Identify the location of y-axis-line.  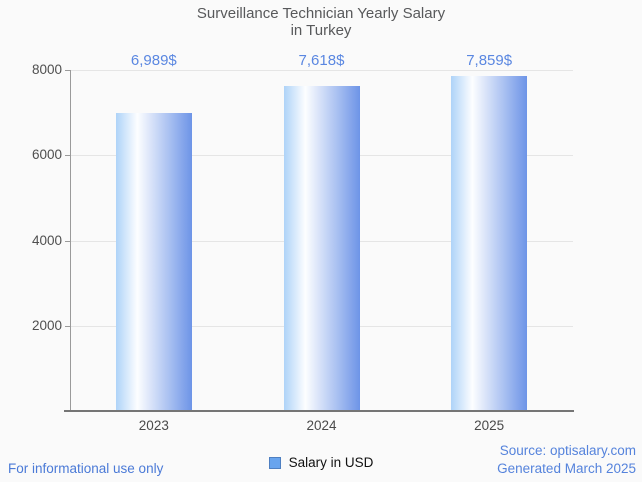
(70, 240).